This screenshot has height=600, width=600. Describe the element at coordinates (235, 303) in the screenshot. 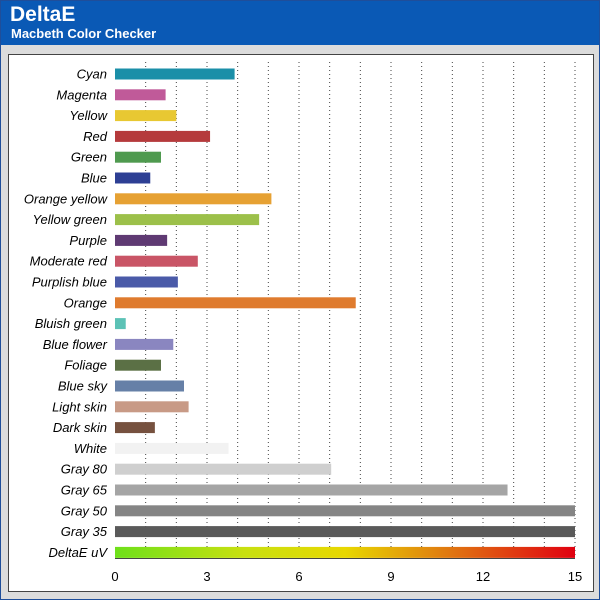

I see `bar-orange` at that location.